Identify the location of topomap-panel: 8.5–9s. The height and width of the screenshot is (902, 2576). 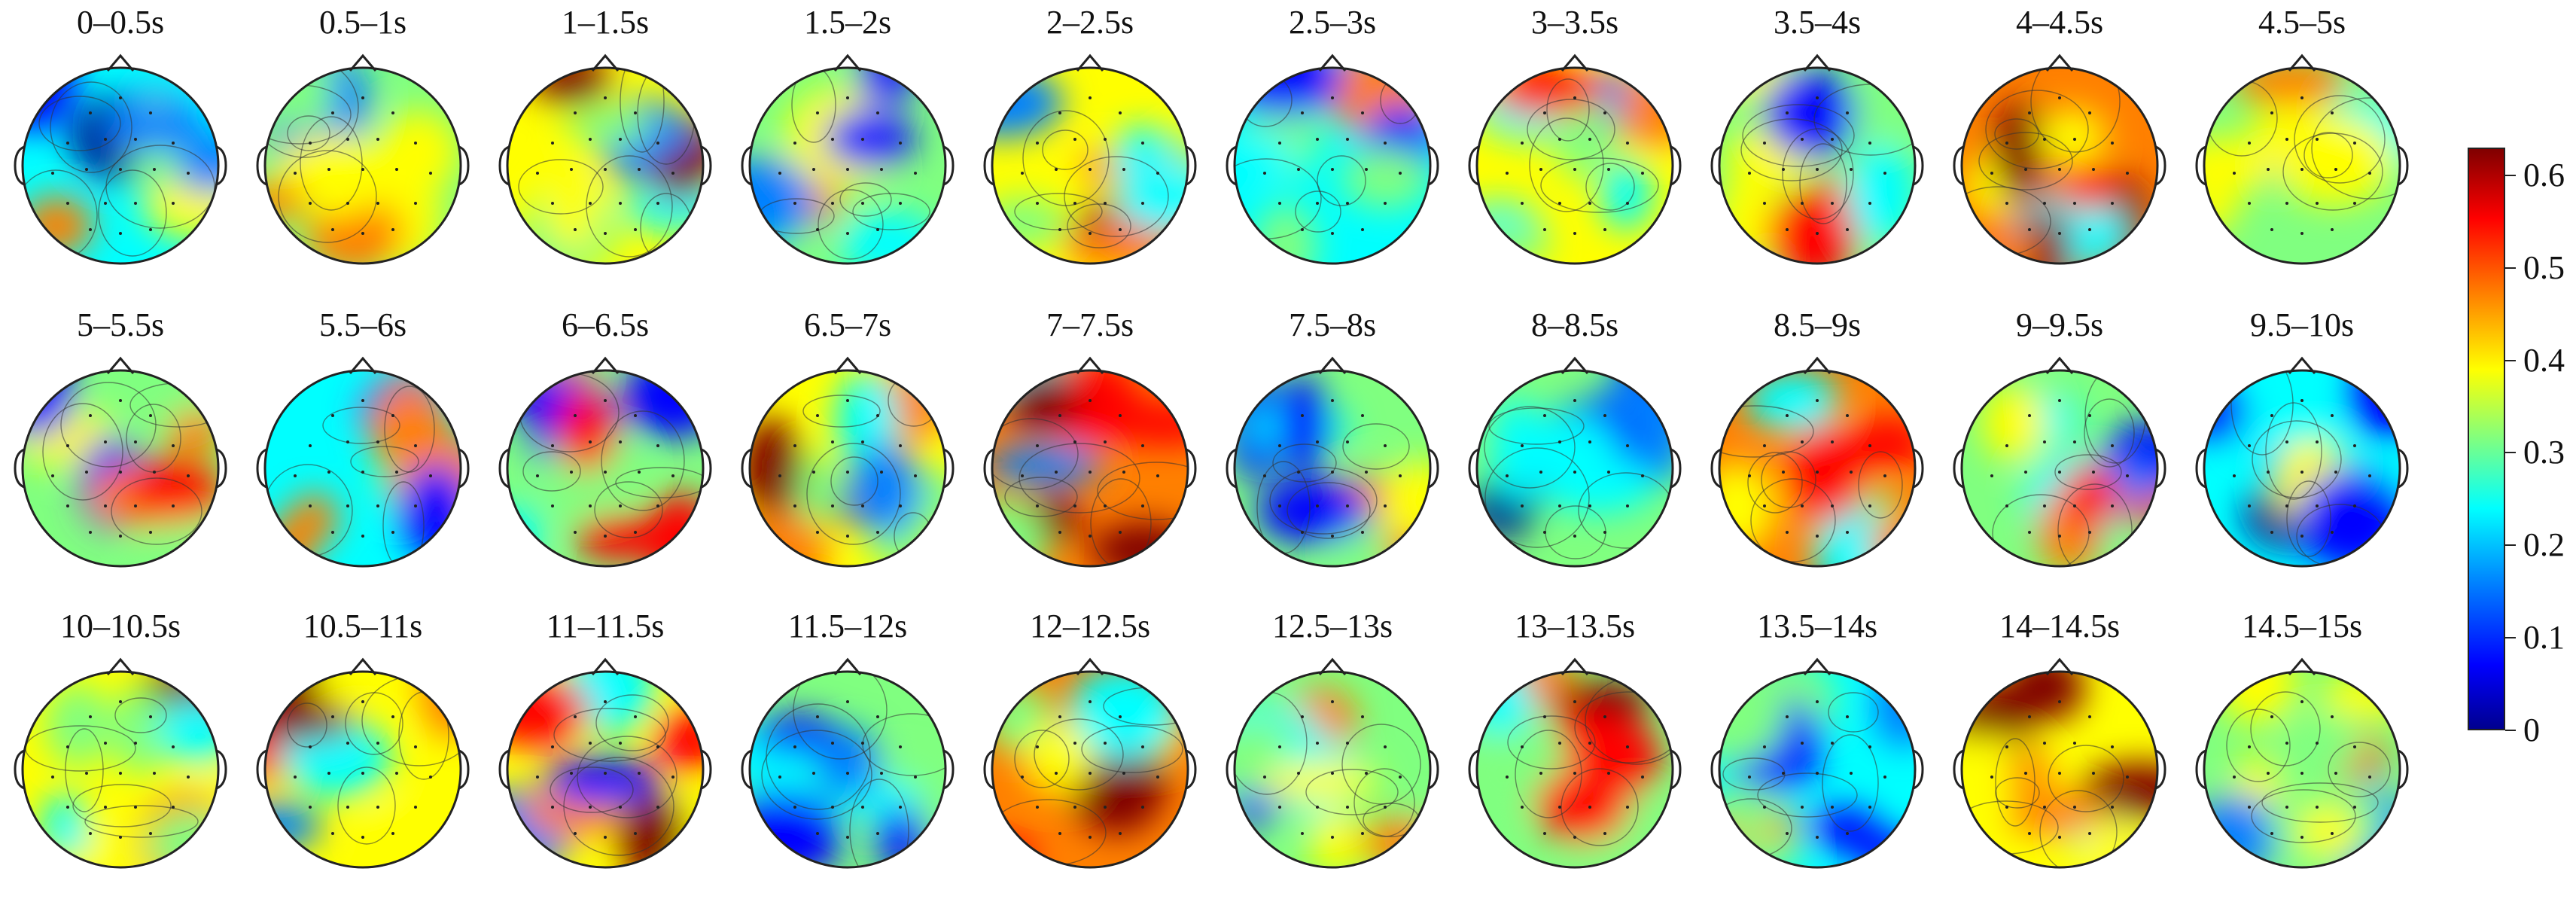
(1818, 438).